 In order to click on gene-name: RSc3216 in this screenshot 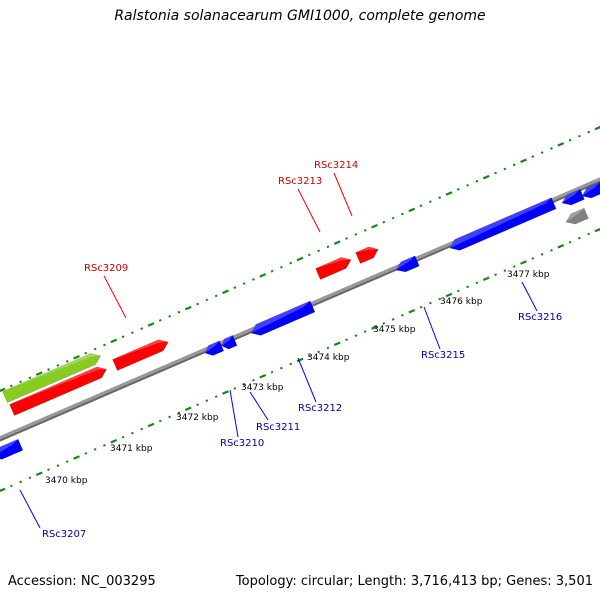, I will do `click(540, 317)`.